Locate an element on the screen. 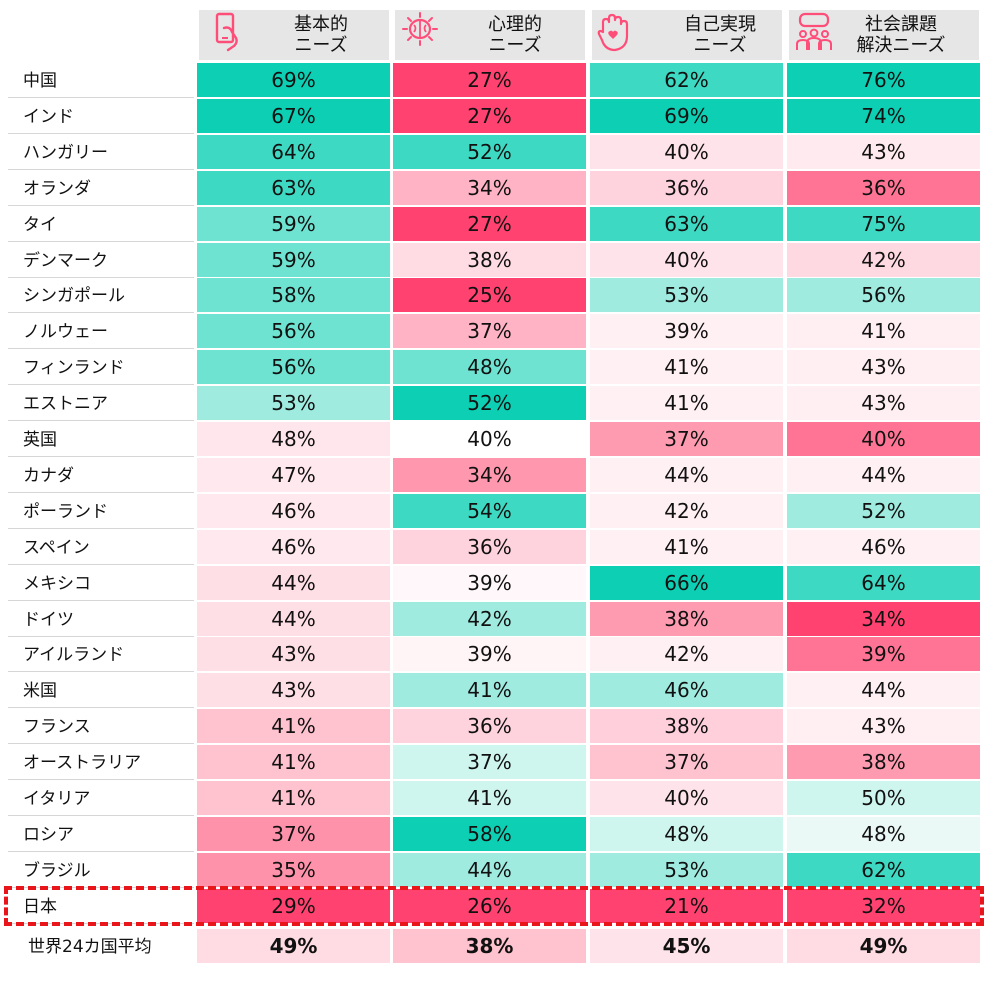 Image resolution: width=989 pixels, height=996 pixels. community-people-icon is located at coordinates (814, 34).